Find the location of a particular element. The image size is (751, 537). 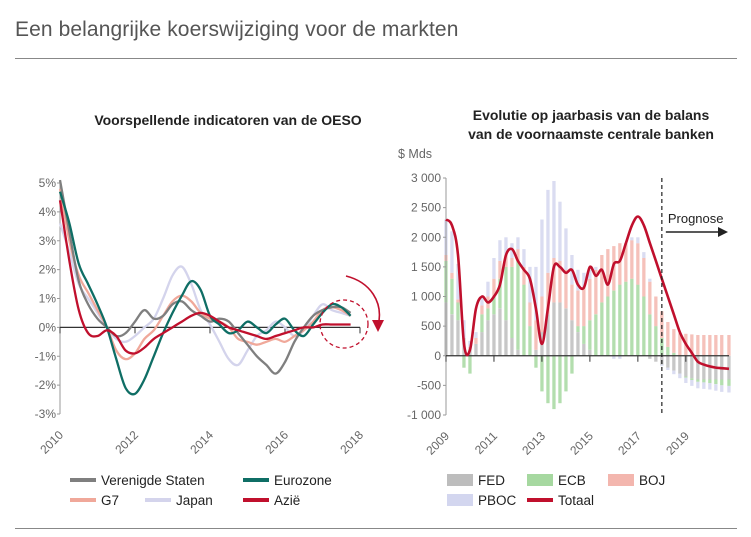

legend-label: ECB is located at coordinates (572, 480).